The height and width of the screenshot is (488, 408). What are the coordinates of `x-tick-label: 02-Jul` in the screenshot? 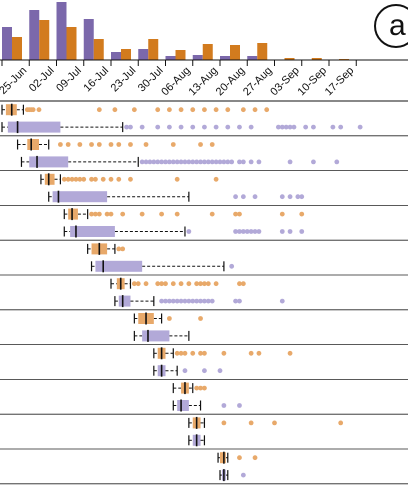 It's located at (42, 80).